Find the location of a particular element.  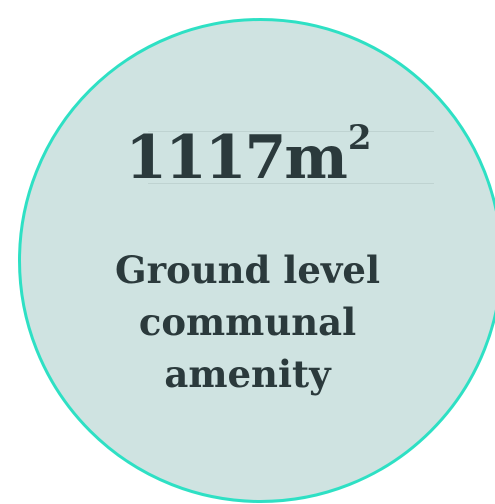

stat-unit-superscript: 2 is located at coordinates (359, 138).